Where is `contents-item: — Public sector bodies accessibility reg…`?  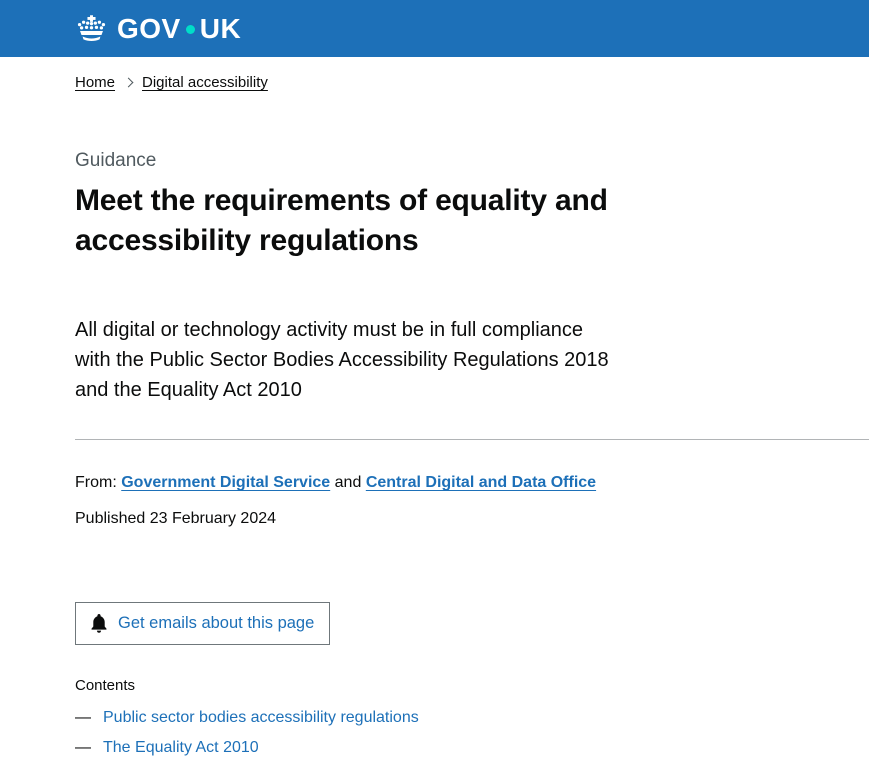 contents-item: — Public sector bodies accessibility reg… is located at coordinates (472, 717).